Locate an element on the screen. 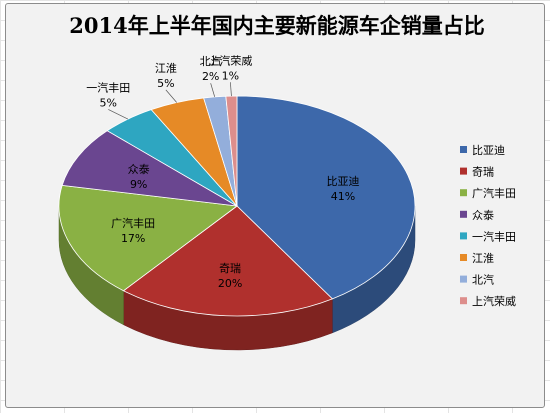 The image size is (550, 413). data-label-3: 众泰 9% is located at coordinates (139, 176).